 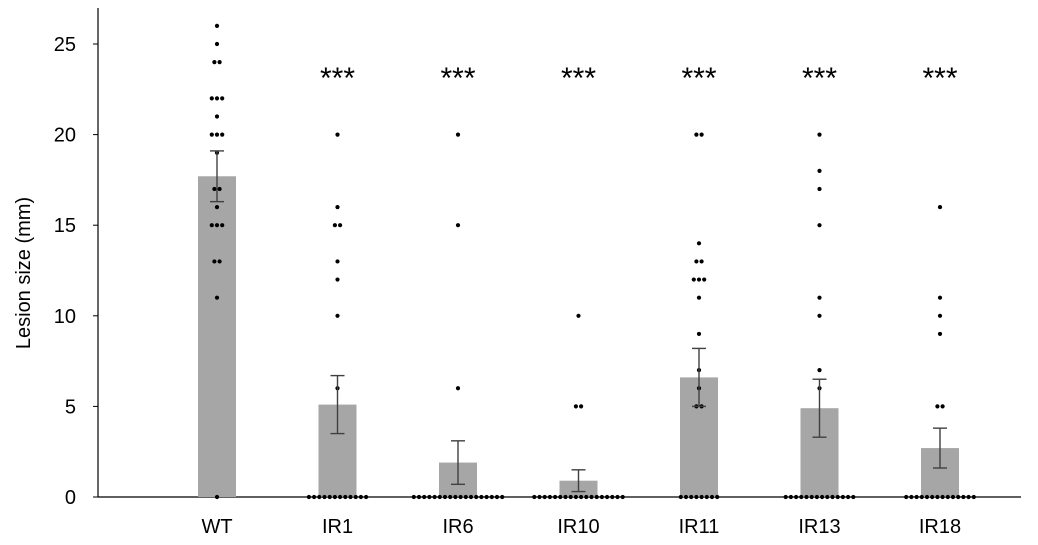 I want to click on y-tick-label: 25, so click(x=65, y=45).